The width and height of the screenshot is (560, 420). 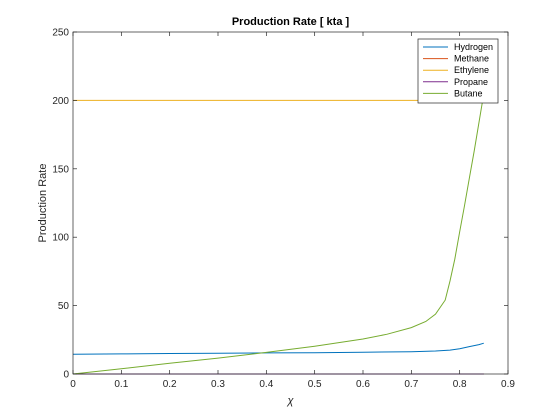 What do you see at coordinates (471, 59) in the screenshot?
I see `legend-label-methane: Methane` at bounding box center [471, 59].